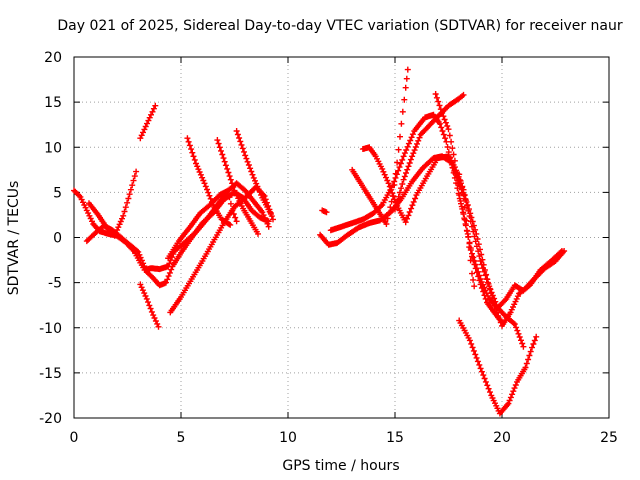  Describe the element at coordinates (50, 374) in the screenshot. I see `y-tick-label: -15` at that location.